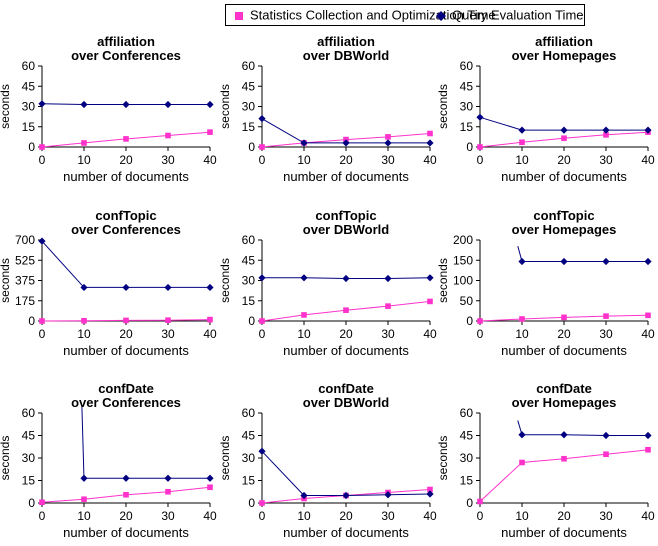 This screenshot has height=546, width=658. Describe the element at coordinates (239, 15) in the screenshot. I see `pink-square-marker-icon` at that location.